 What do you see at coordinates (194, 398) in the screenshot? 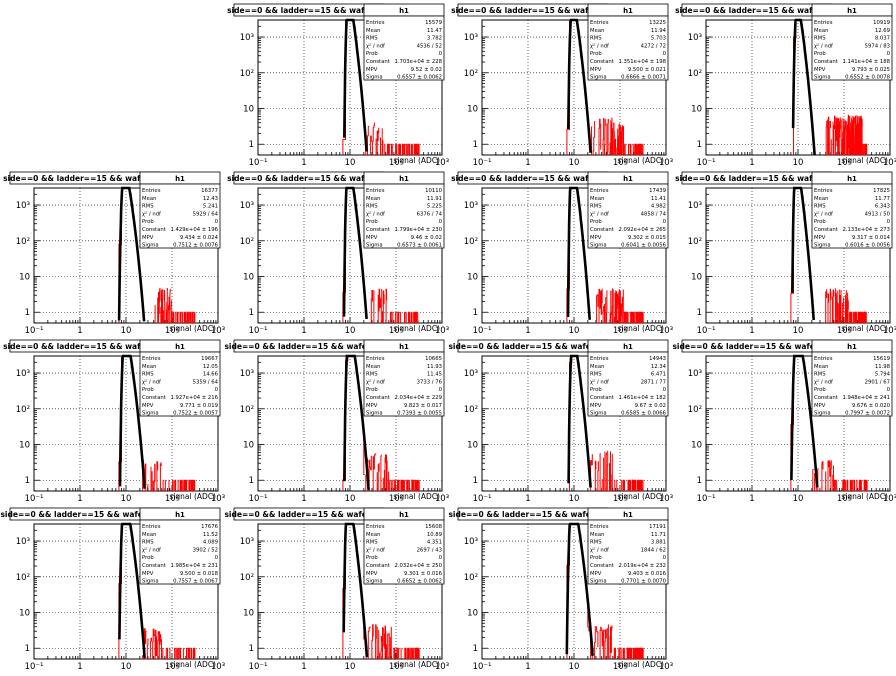
I see `stats-value: 1.927e+04 ± 216` at bounding box center [194, 398].